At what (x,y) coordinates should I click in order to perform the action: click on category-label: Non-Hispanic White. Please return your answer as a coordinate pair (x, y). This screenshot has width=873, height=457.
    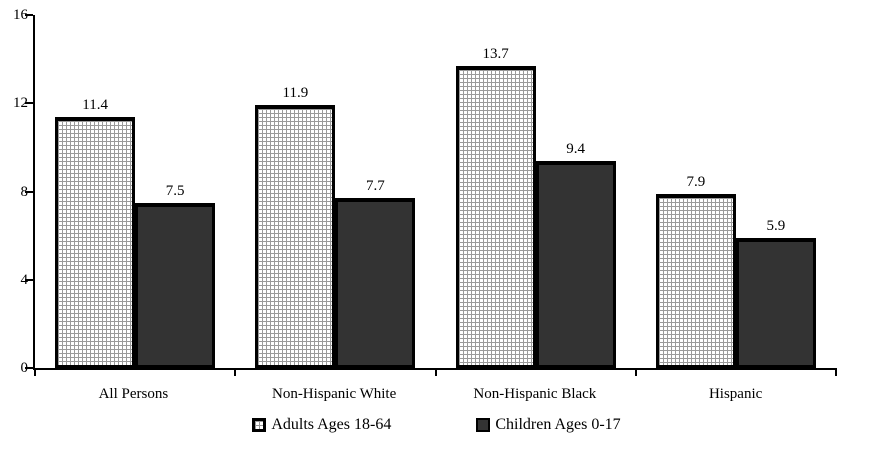
    Looking at the image, I should click on (334, 394).